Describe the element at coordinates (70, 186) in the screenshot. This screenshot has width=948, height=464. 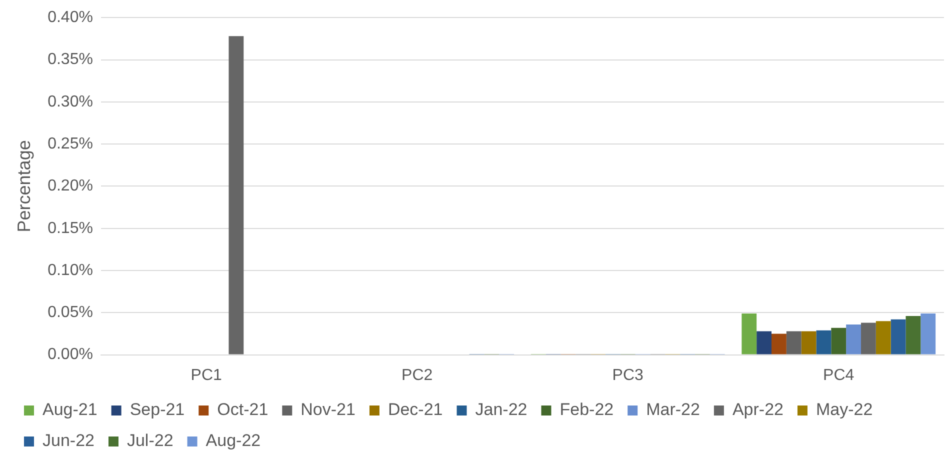
I see `y-tick-label: 0.20%` at that location.